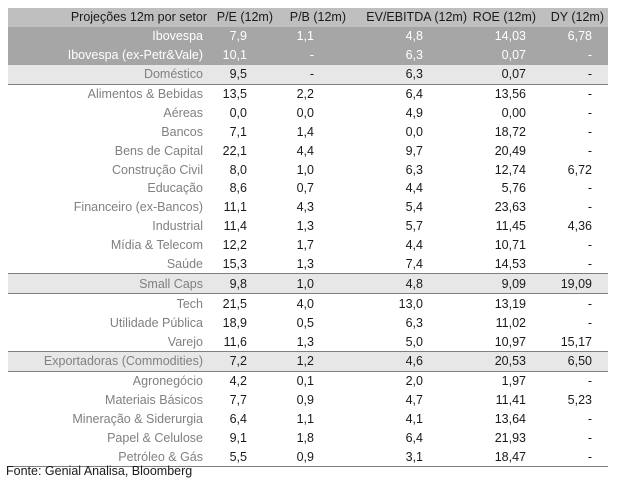  What do you see at coordinates (505, 380) in the screenshot?
I see `row-roe-value: 1,97` at bounding box center [505, 380].